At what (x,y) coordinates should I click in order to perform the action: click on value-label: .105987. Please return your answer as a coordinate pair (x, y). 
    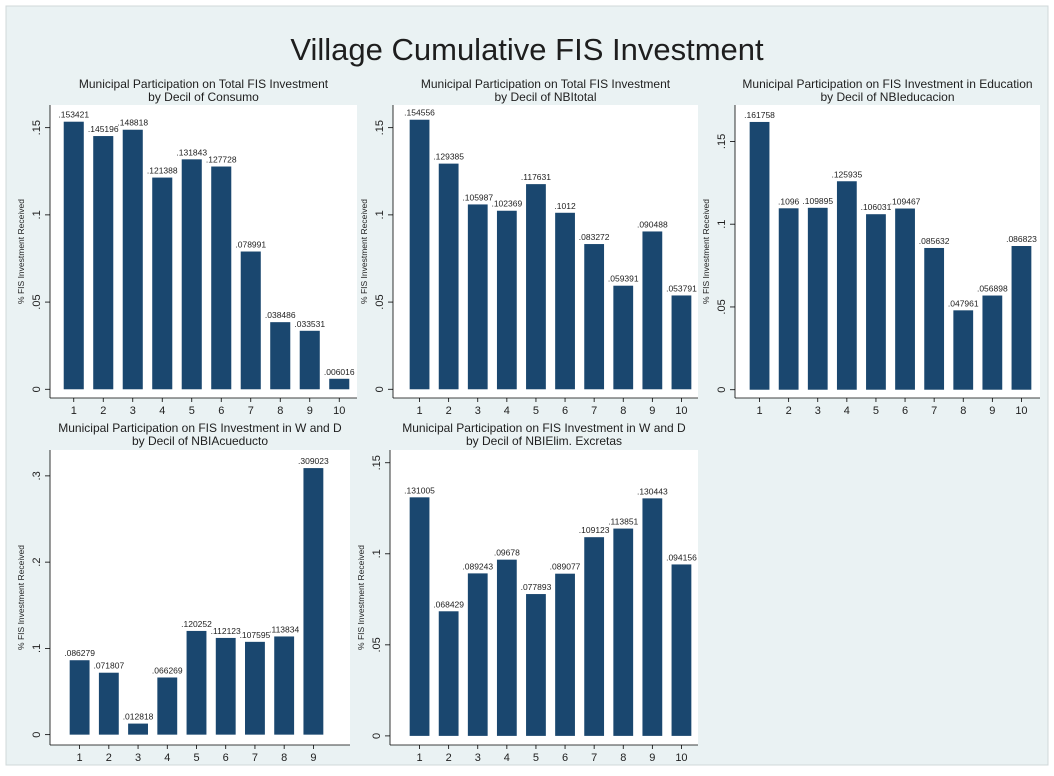
    Looking at the image, I should click on (477, 197).